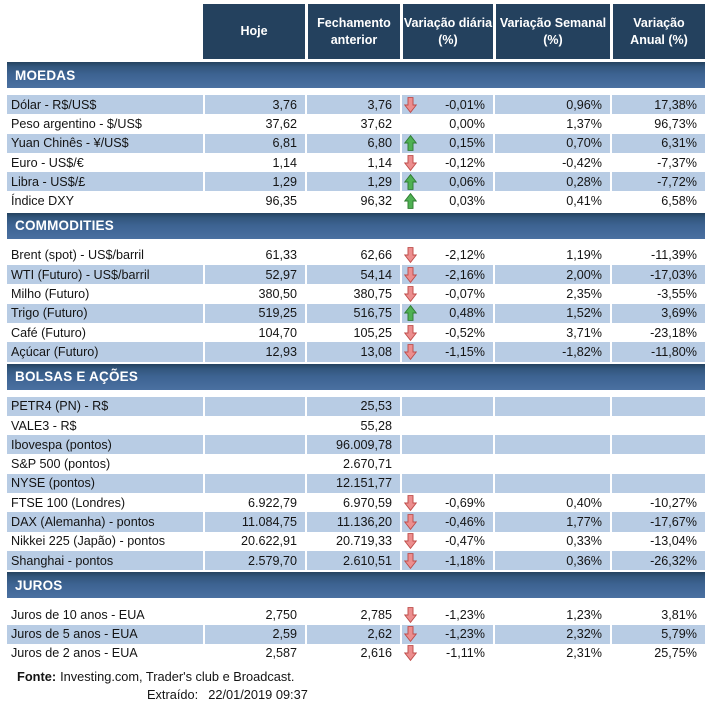 The image size is (712, 703). Describe the element at coordinates (356, 225) in the screenshot. I see `section-header-commodities: COMMODITIES` at that location.